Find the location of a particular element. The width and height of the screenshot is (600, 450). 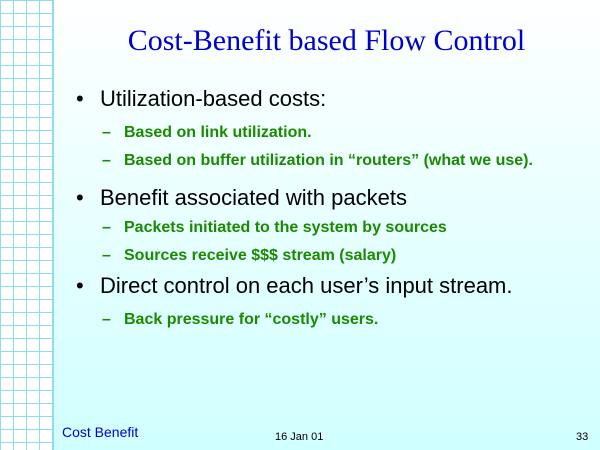

sub-bullet-item: – Sources receive $$$ stream (salary) is located at coordinates (331, 255).